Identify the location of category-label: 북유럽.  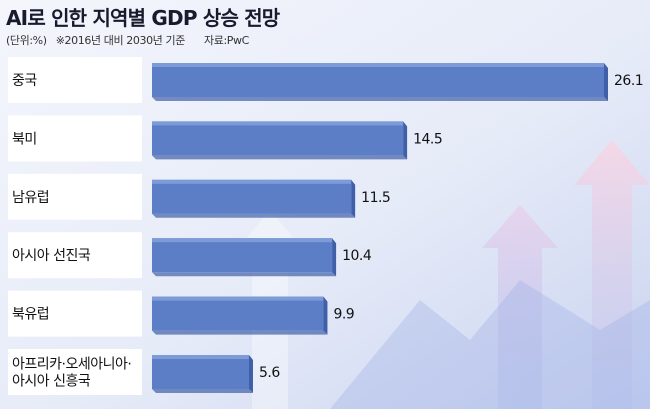
(30, 315).